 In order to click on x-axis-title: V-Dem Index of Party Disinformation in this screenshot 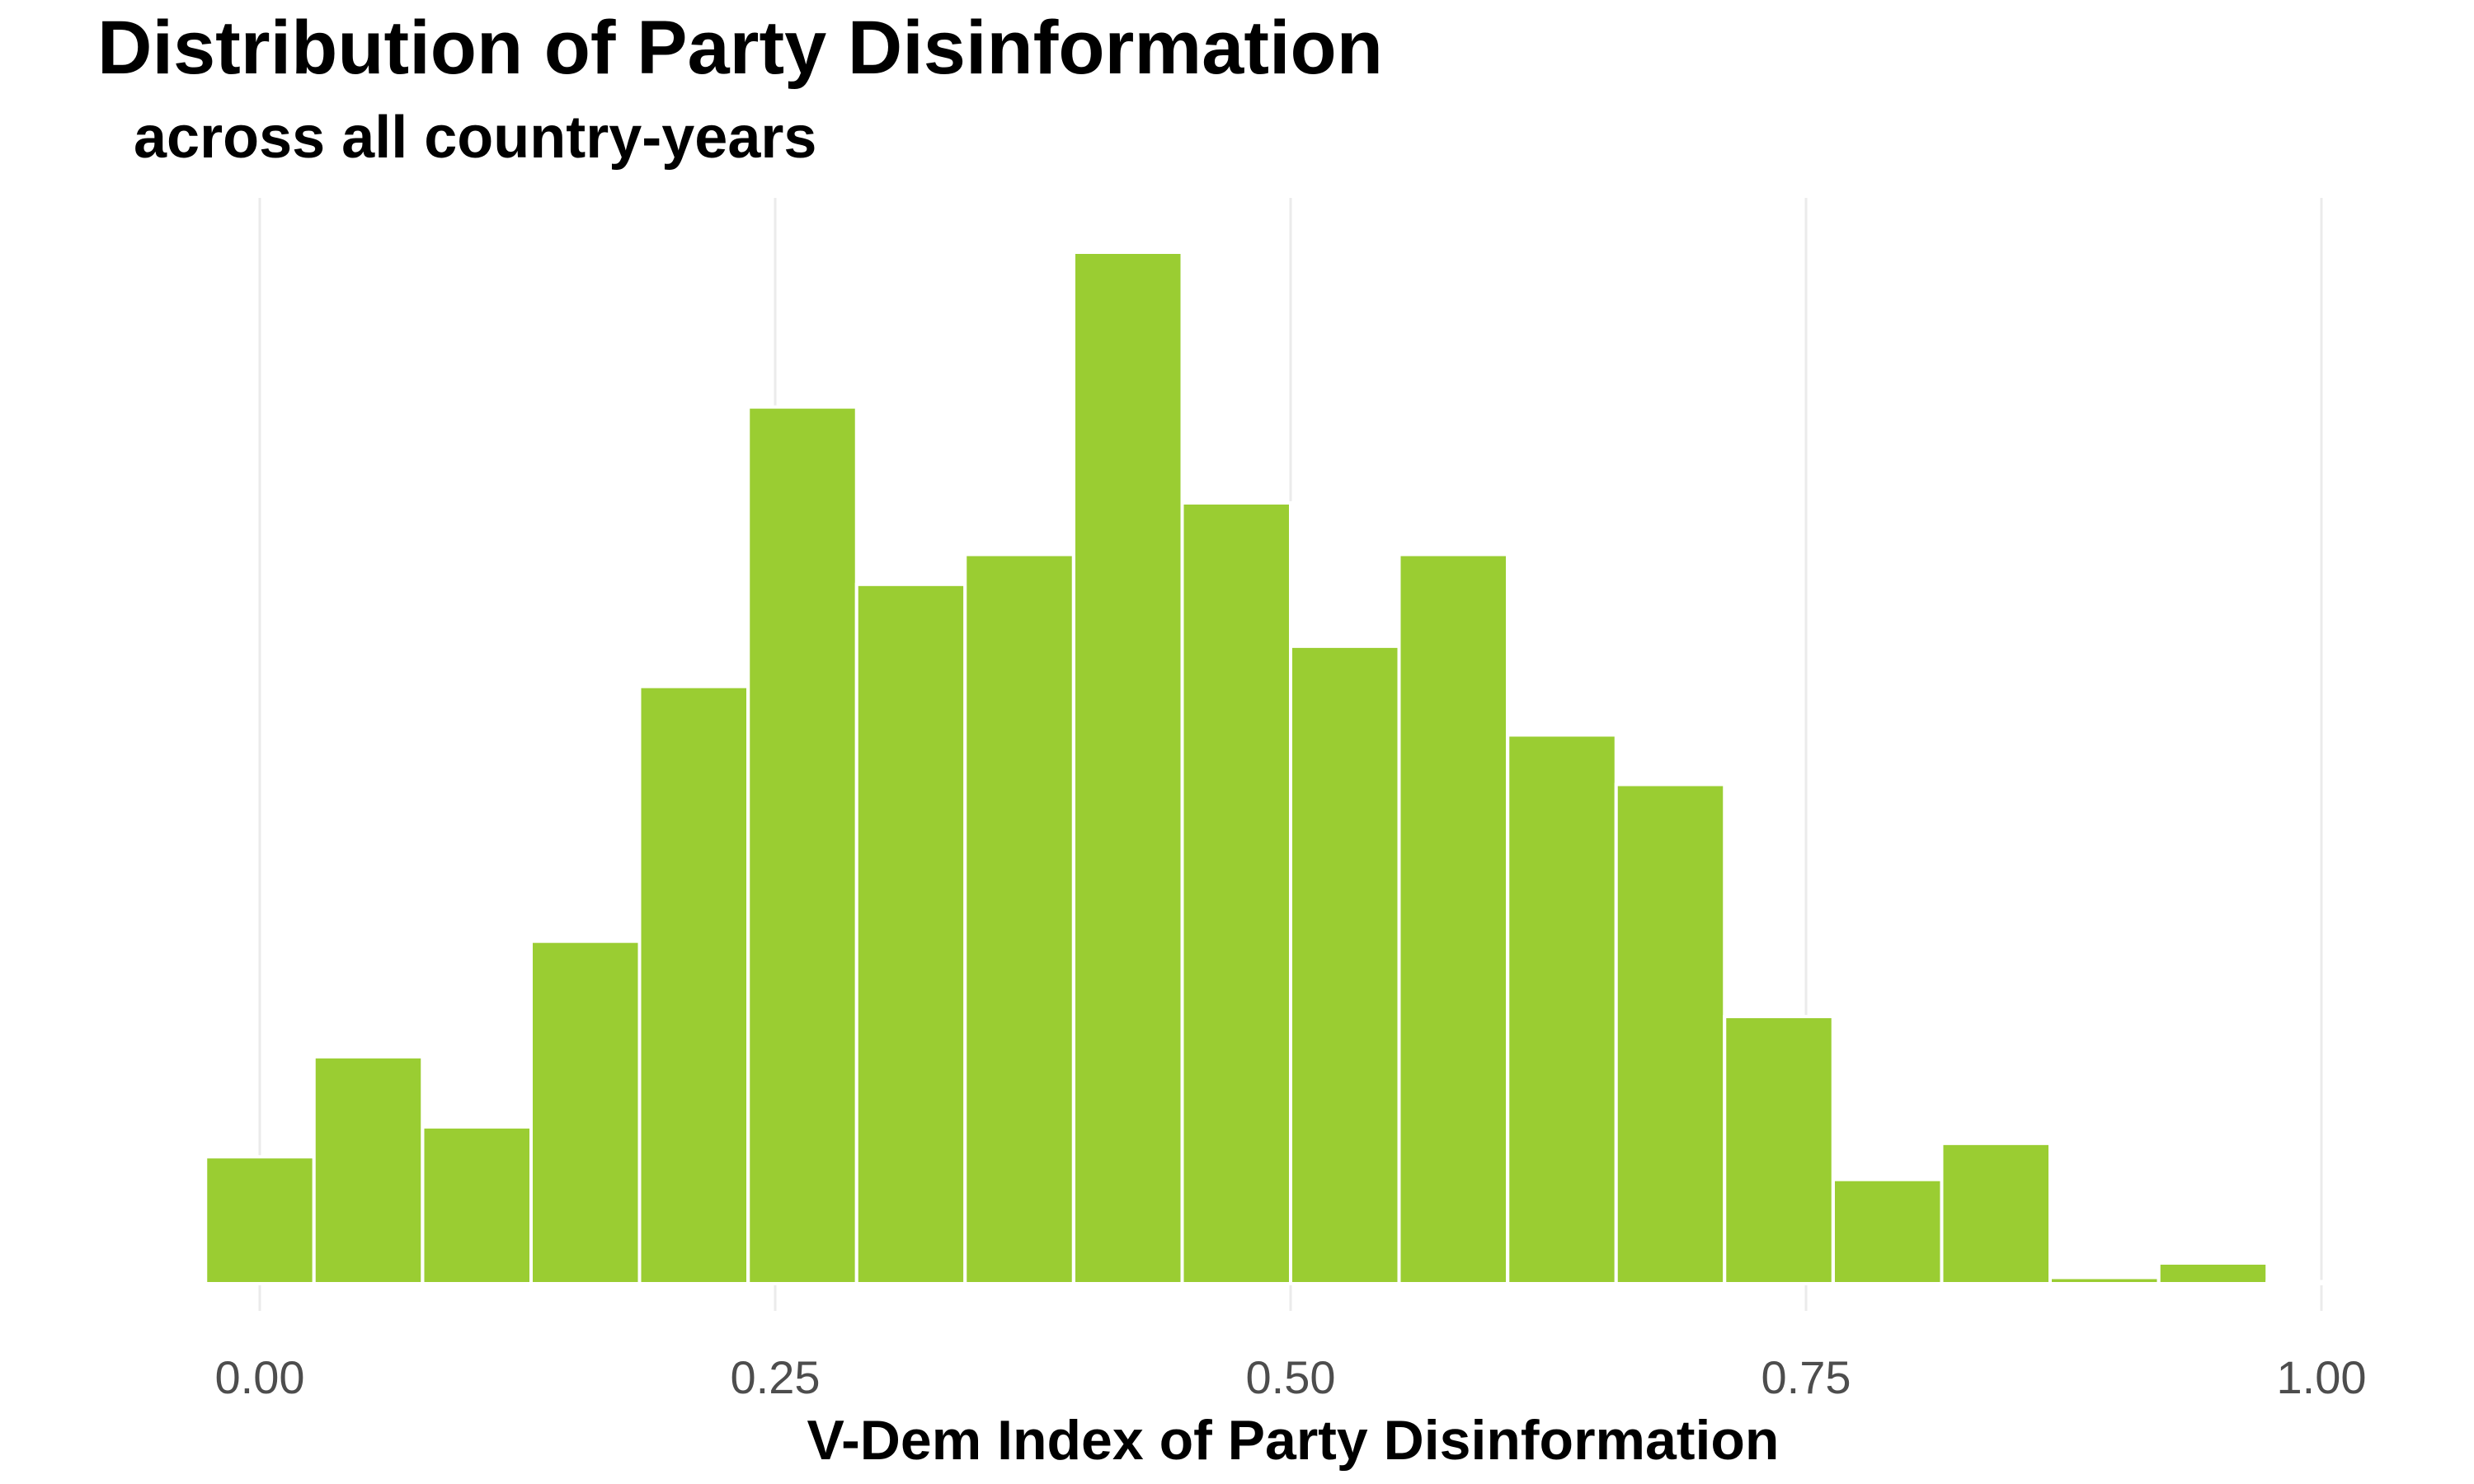, I will do `click(1293, 1440)`.